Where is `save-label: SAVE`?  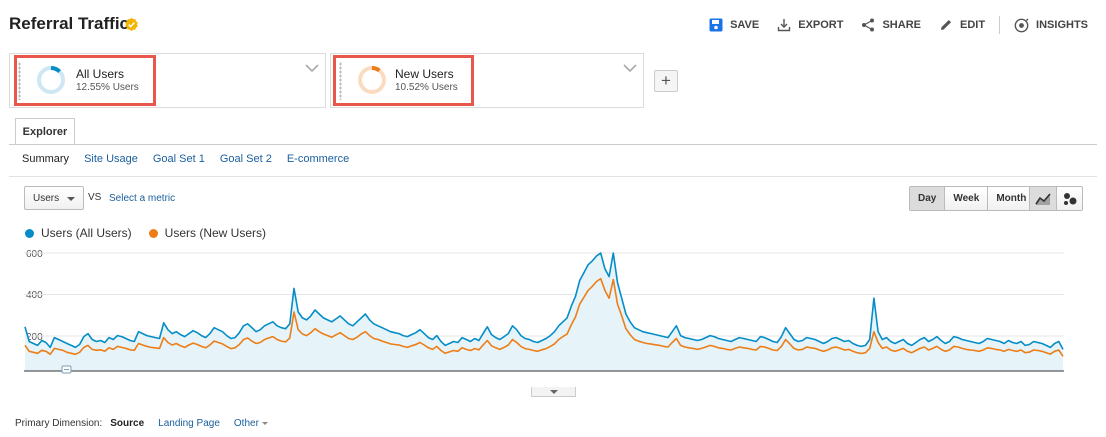 save-label: SAVE is located at coordinates (745, 25).